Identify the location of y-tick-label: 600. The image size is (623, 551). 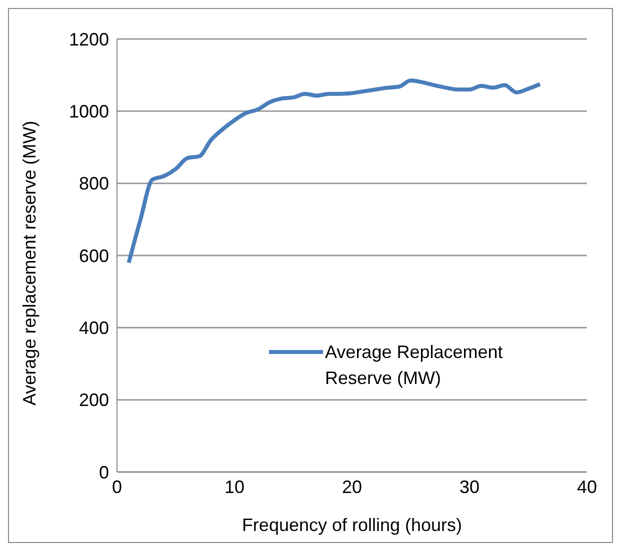
(93, 256).